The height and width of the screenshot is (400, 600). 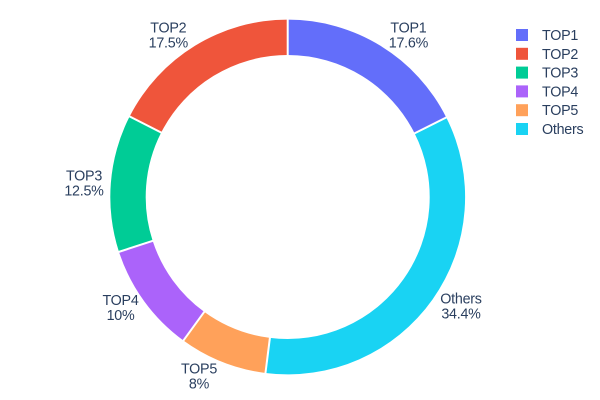 I want to click on svg-text: 8%, so click(x=199, y=384).